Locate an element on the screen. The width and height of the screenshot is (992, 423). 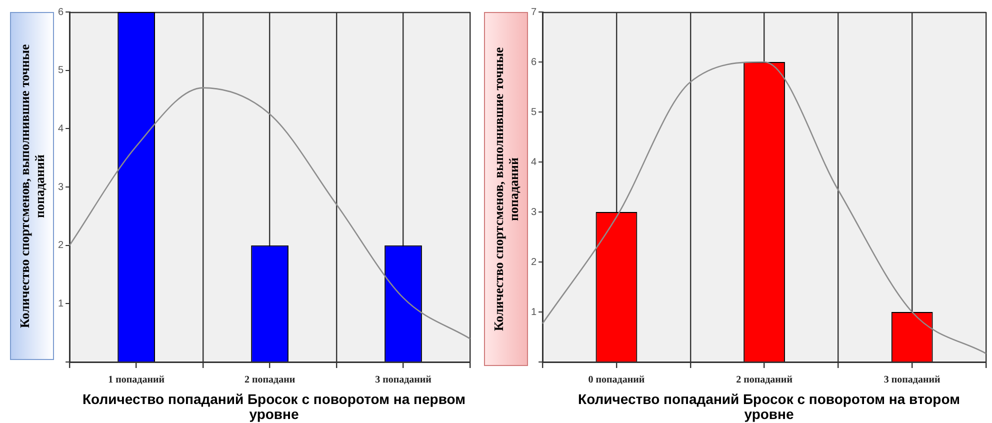
x-axis-title: Количество попаданий Бросок с поворотом на первом уровне is located at coordinates (274, 406).